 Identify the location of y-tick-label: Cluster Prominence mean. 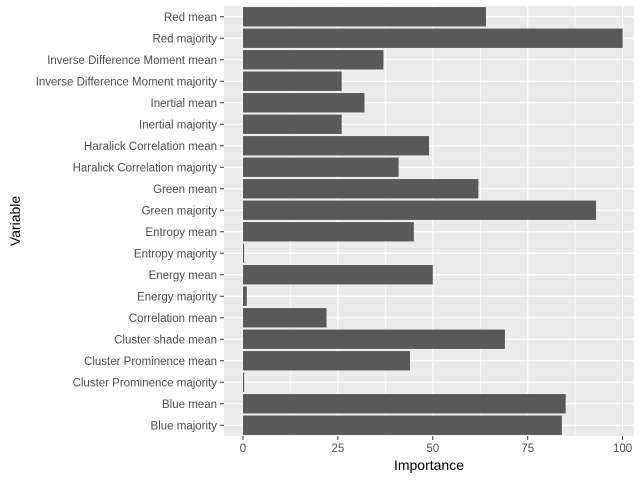
(150, 362).